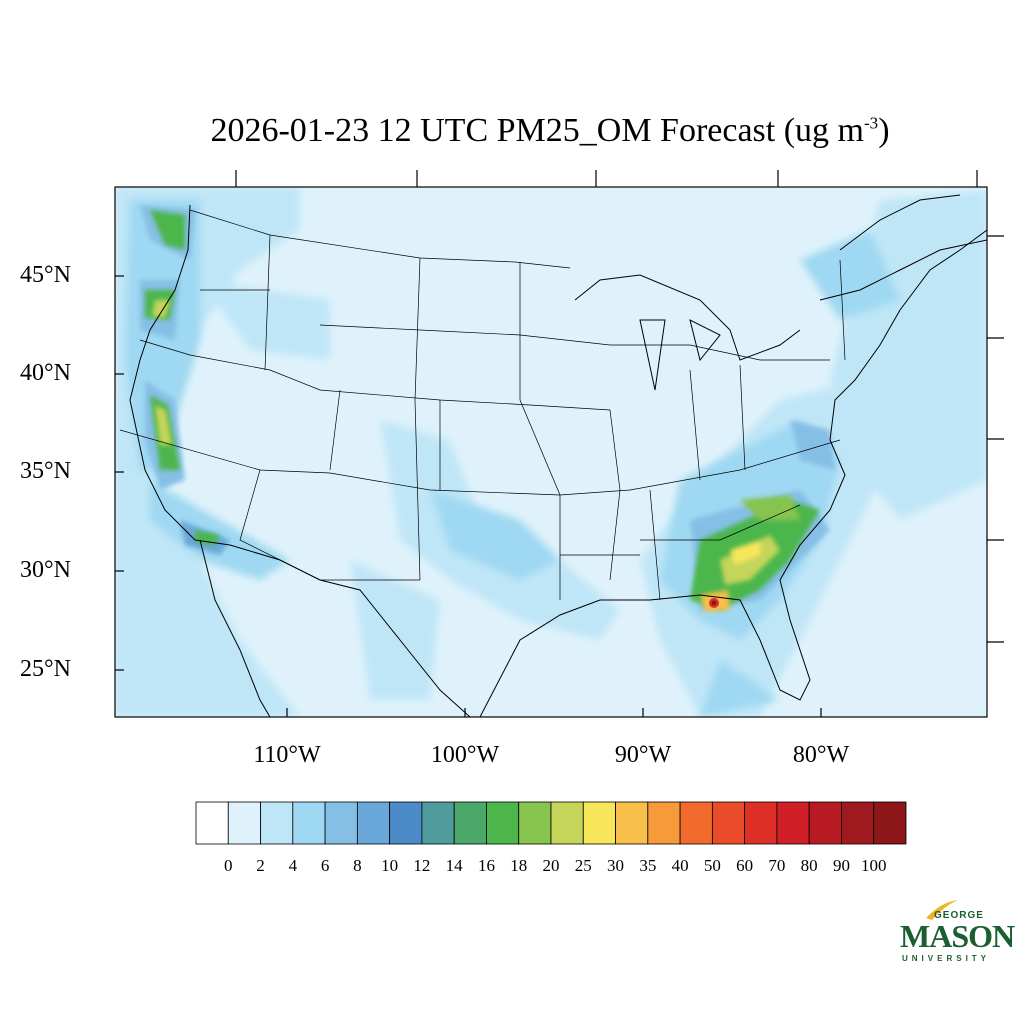  I want to click on gmu-logo: GEORGE MASON UNIVERSITY, so click(955, 933).